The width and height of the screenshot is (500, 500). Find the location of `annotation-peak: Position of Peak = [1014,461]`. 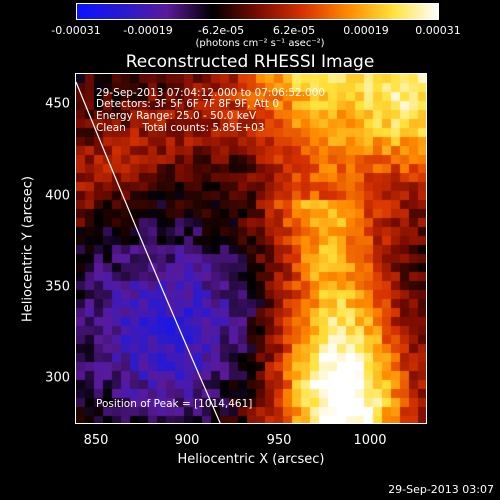

annotation-peak: Position of Peak = [1014,461] is located at coordinates (174, 404).